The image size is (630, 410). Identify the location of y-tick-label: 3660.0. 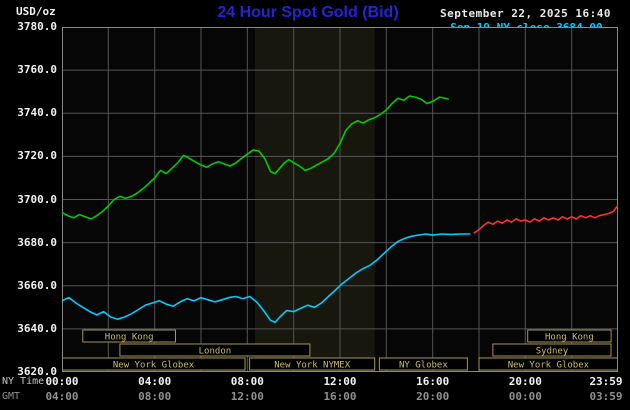
(37, 285).